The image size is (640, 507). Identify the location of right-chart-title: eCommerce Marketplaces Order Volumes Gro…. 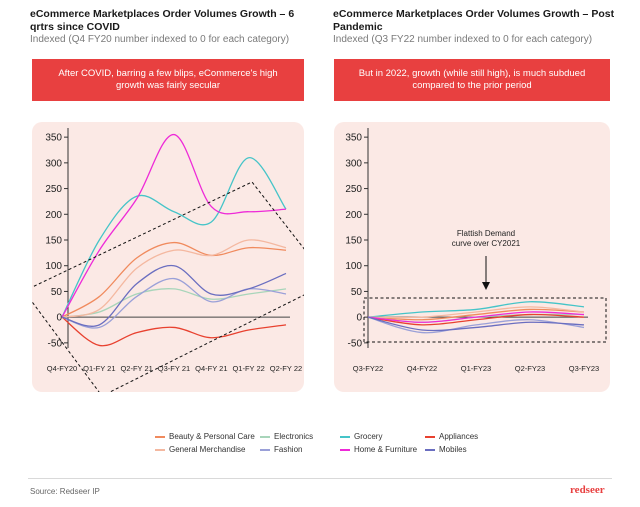
(474, 20).